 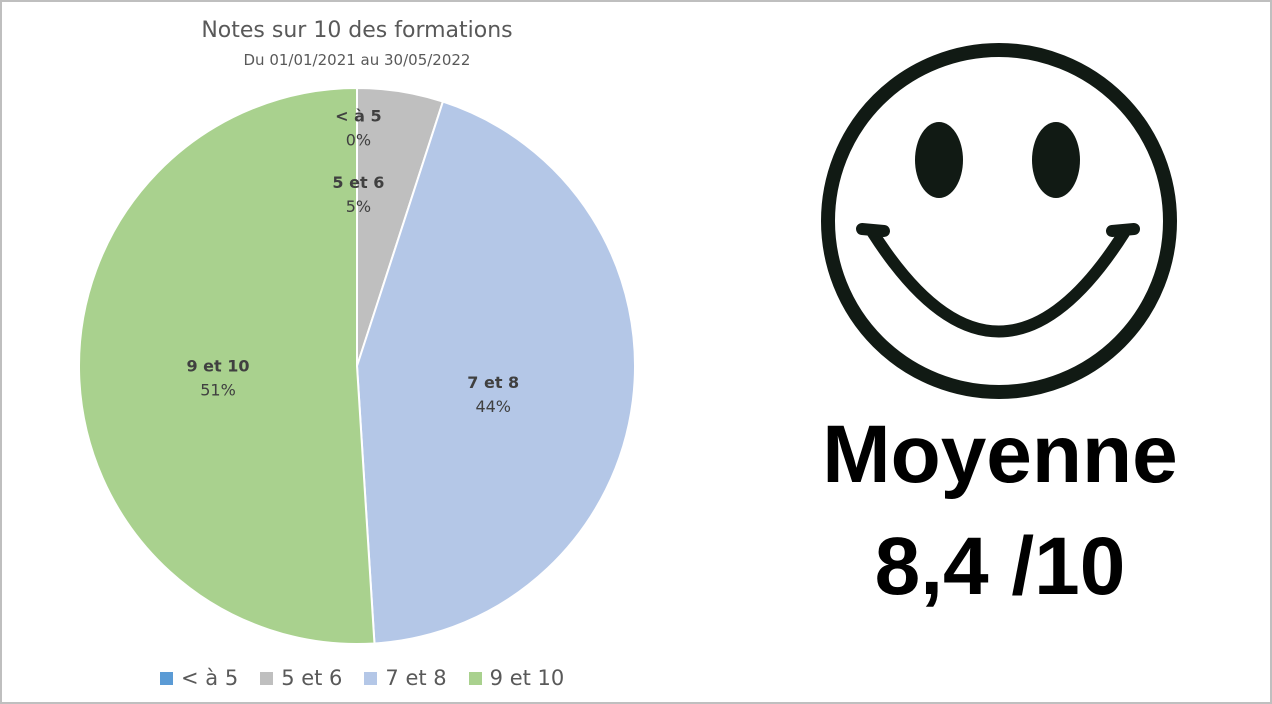 I want to click on pie-label-percent-5-6: 5%, so click(x=358, y=206).